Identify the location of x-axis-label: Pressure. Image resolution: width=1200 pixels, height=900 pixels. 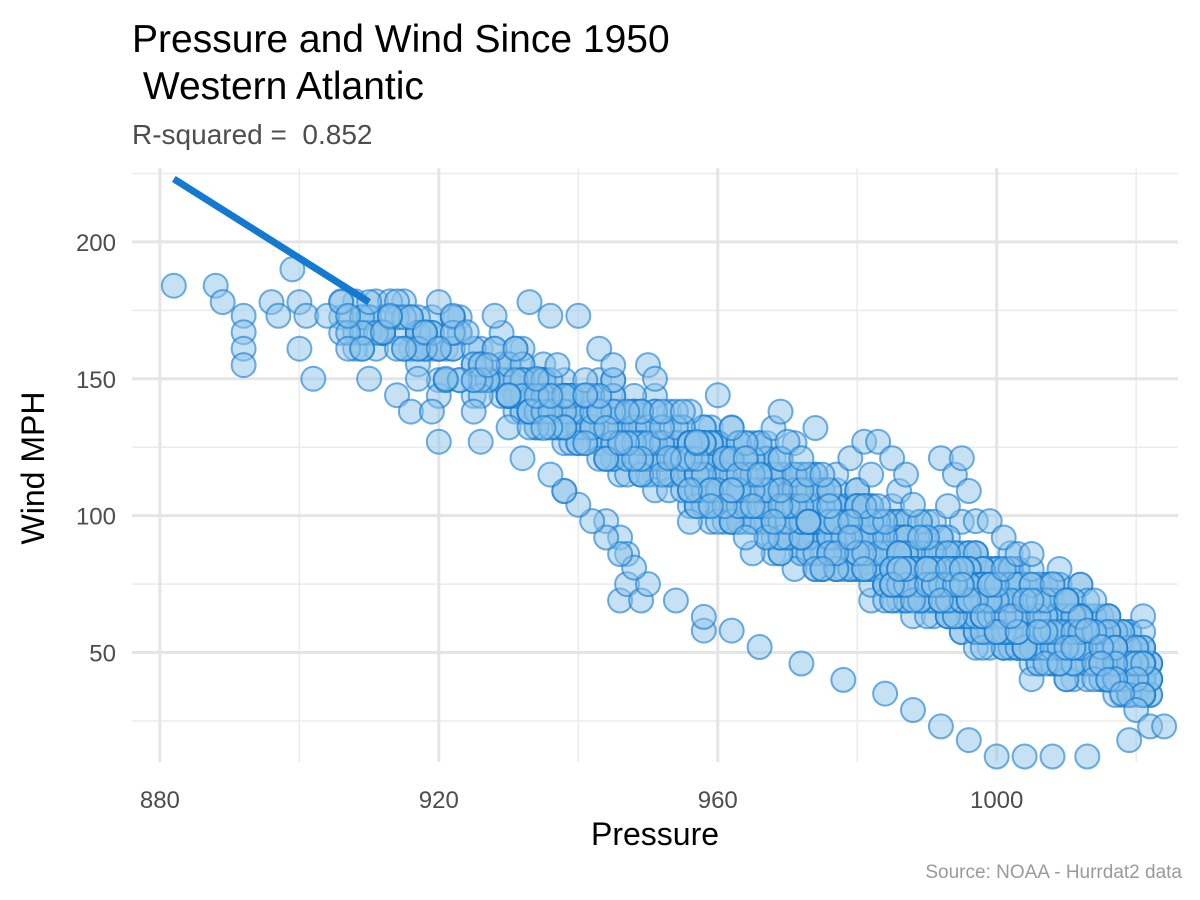
(655, 834).